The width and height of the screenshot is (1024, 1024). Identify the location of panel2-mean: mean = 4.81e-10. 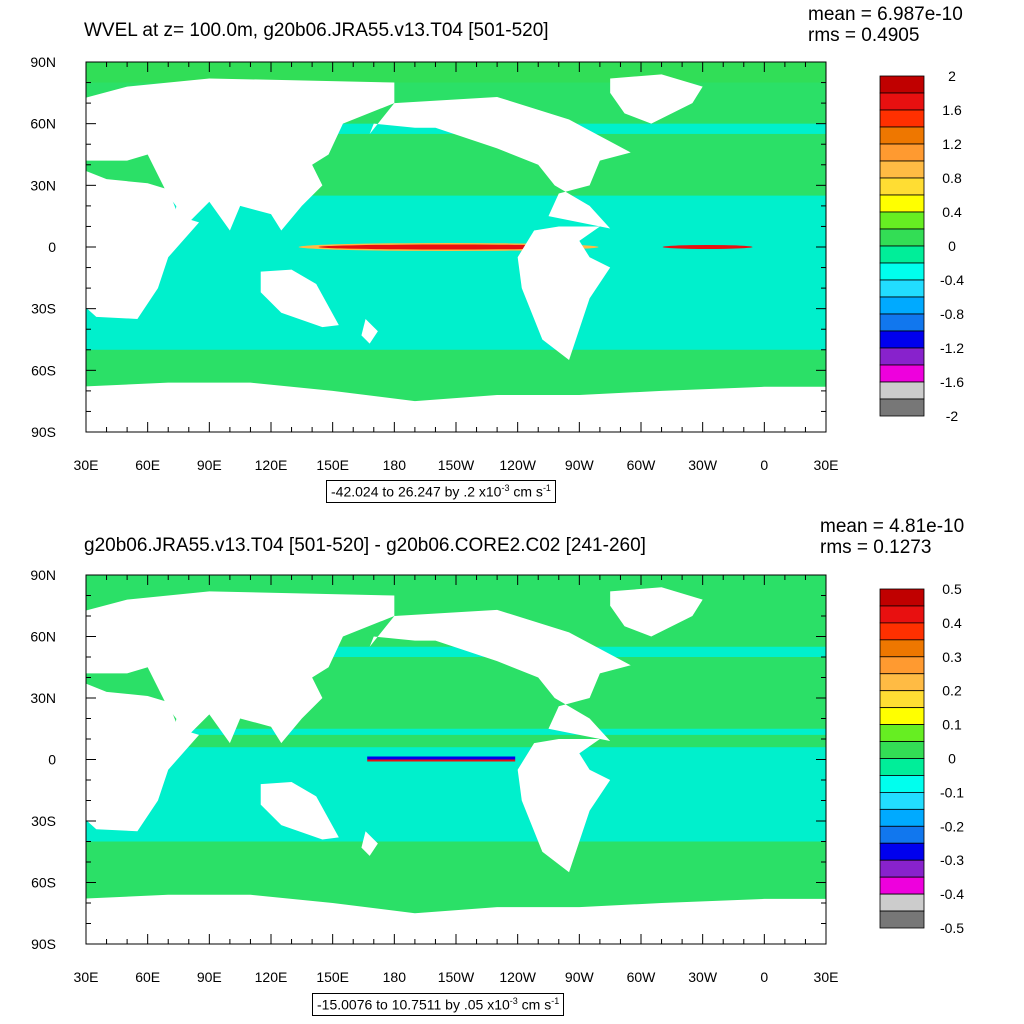
(892, 526).